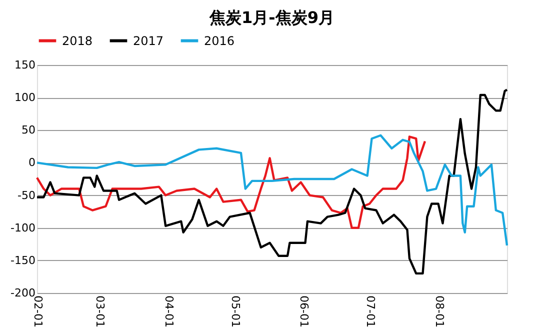 The width and height of the screenshot is (549, 335). What do you see at coordinates (271, 17) in the screenshot?
I see `chart-title: 焦炭1月-焦炭9月` at bounding box center [271, 17].